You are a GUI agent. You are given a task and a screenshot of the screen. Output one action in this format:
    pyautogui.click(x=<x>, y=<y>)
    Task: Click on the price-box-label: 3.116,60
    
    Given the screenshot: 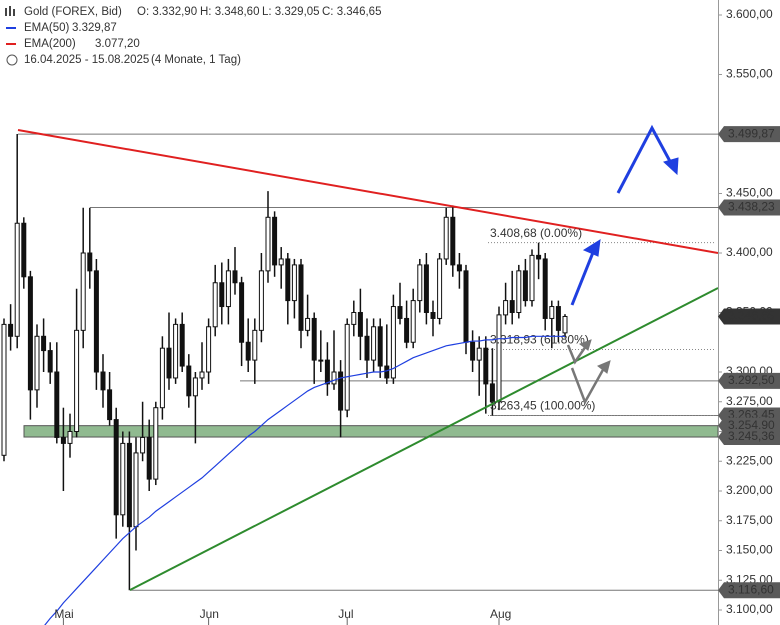 What is the action you would take?
    pyautogui.click(x=751, y=589)
    